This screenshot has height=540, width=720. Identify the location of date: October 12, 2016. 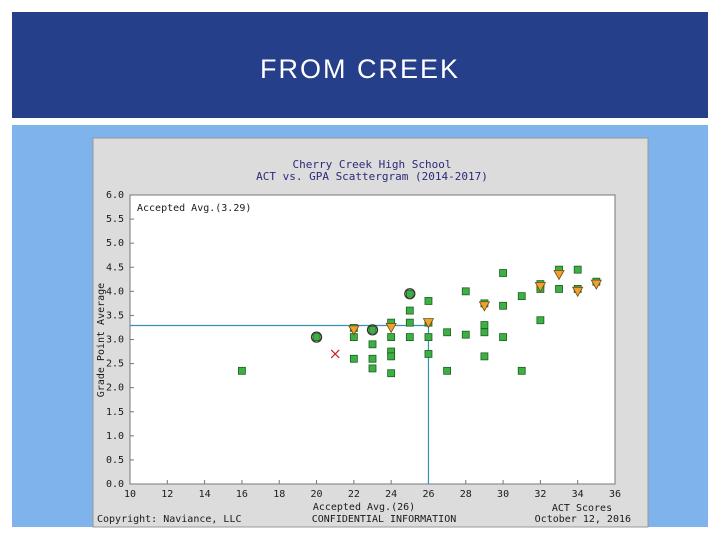
(583, 519).